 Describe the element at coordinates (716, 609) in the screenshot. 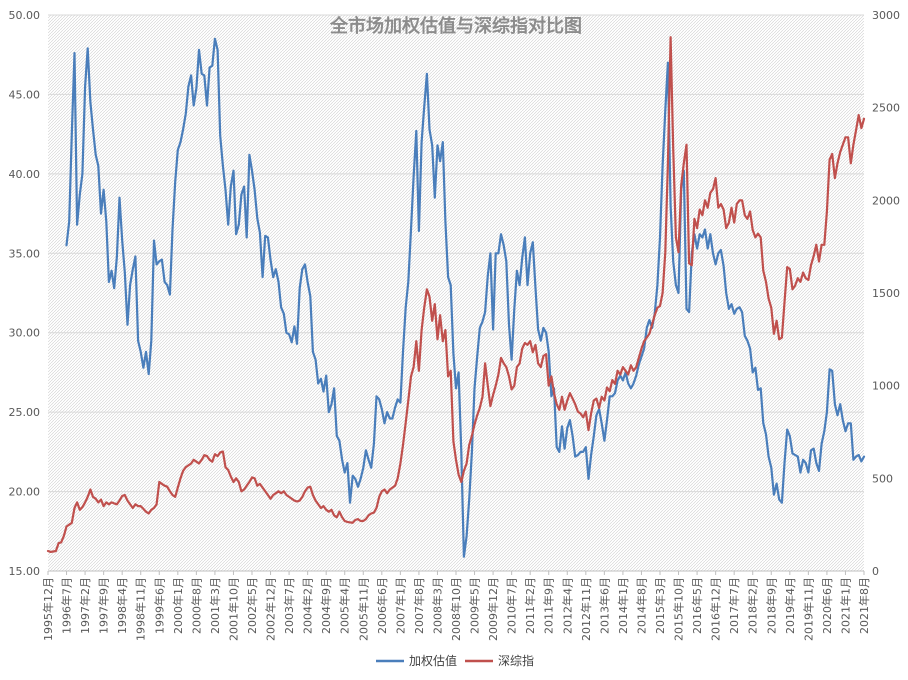

I see `x-tick-label: 2016年12月` at that location.